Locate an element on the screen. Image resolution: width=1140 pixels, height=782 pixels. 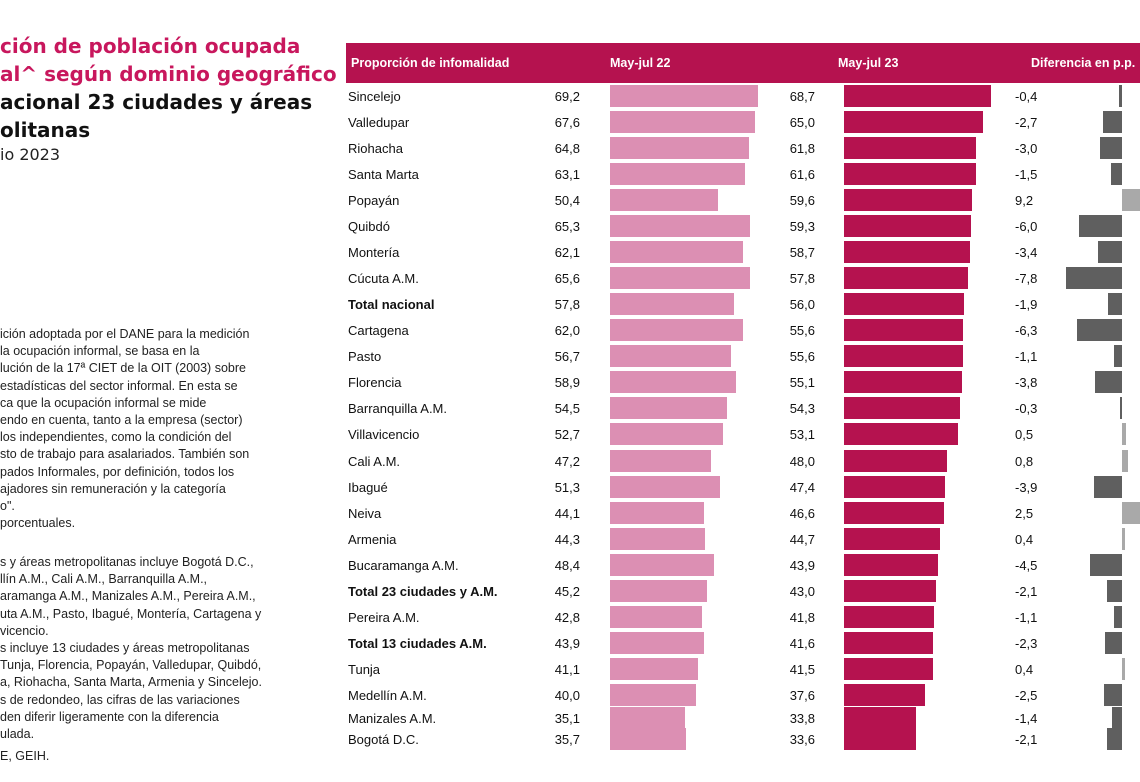
value-label-2022: 44,3 is located at coordinates (567, 539).